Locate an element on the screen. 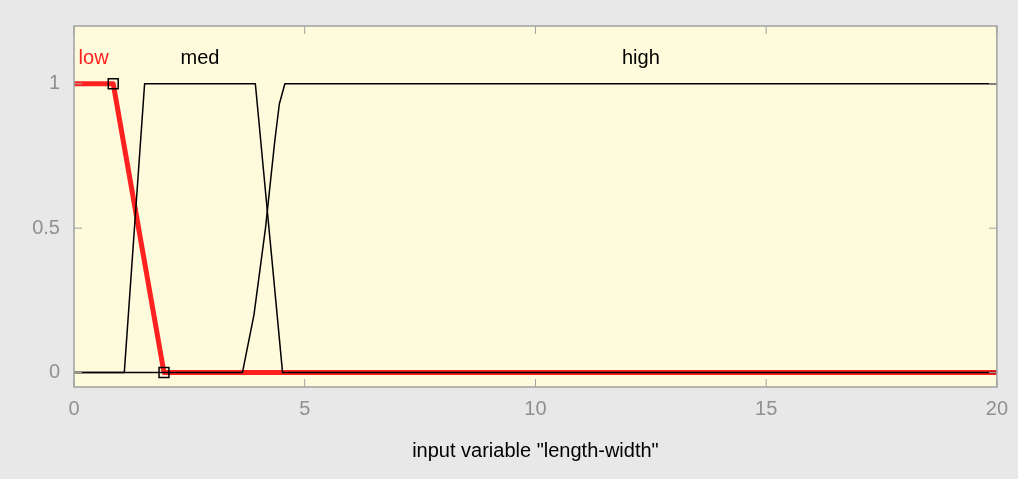  x-axis-title: input variable "length-width" is located at coordinates (535, 449).